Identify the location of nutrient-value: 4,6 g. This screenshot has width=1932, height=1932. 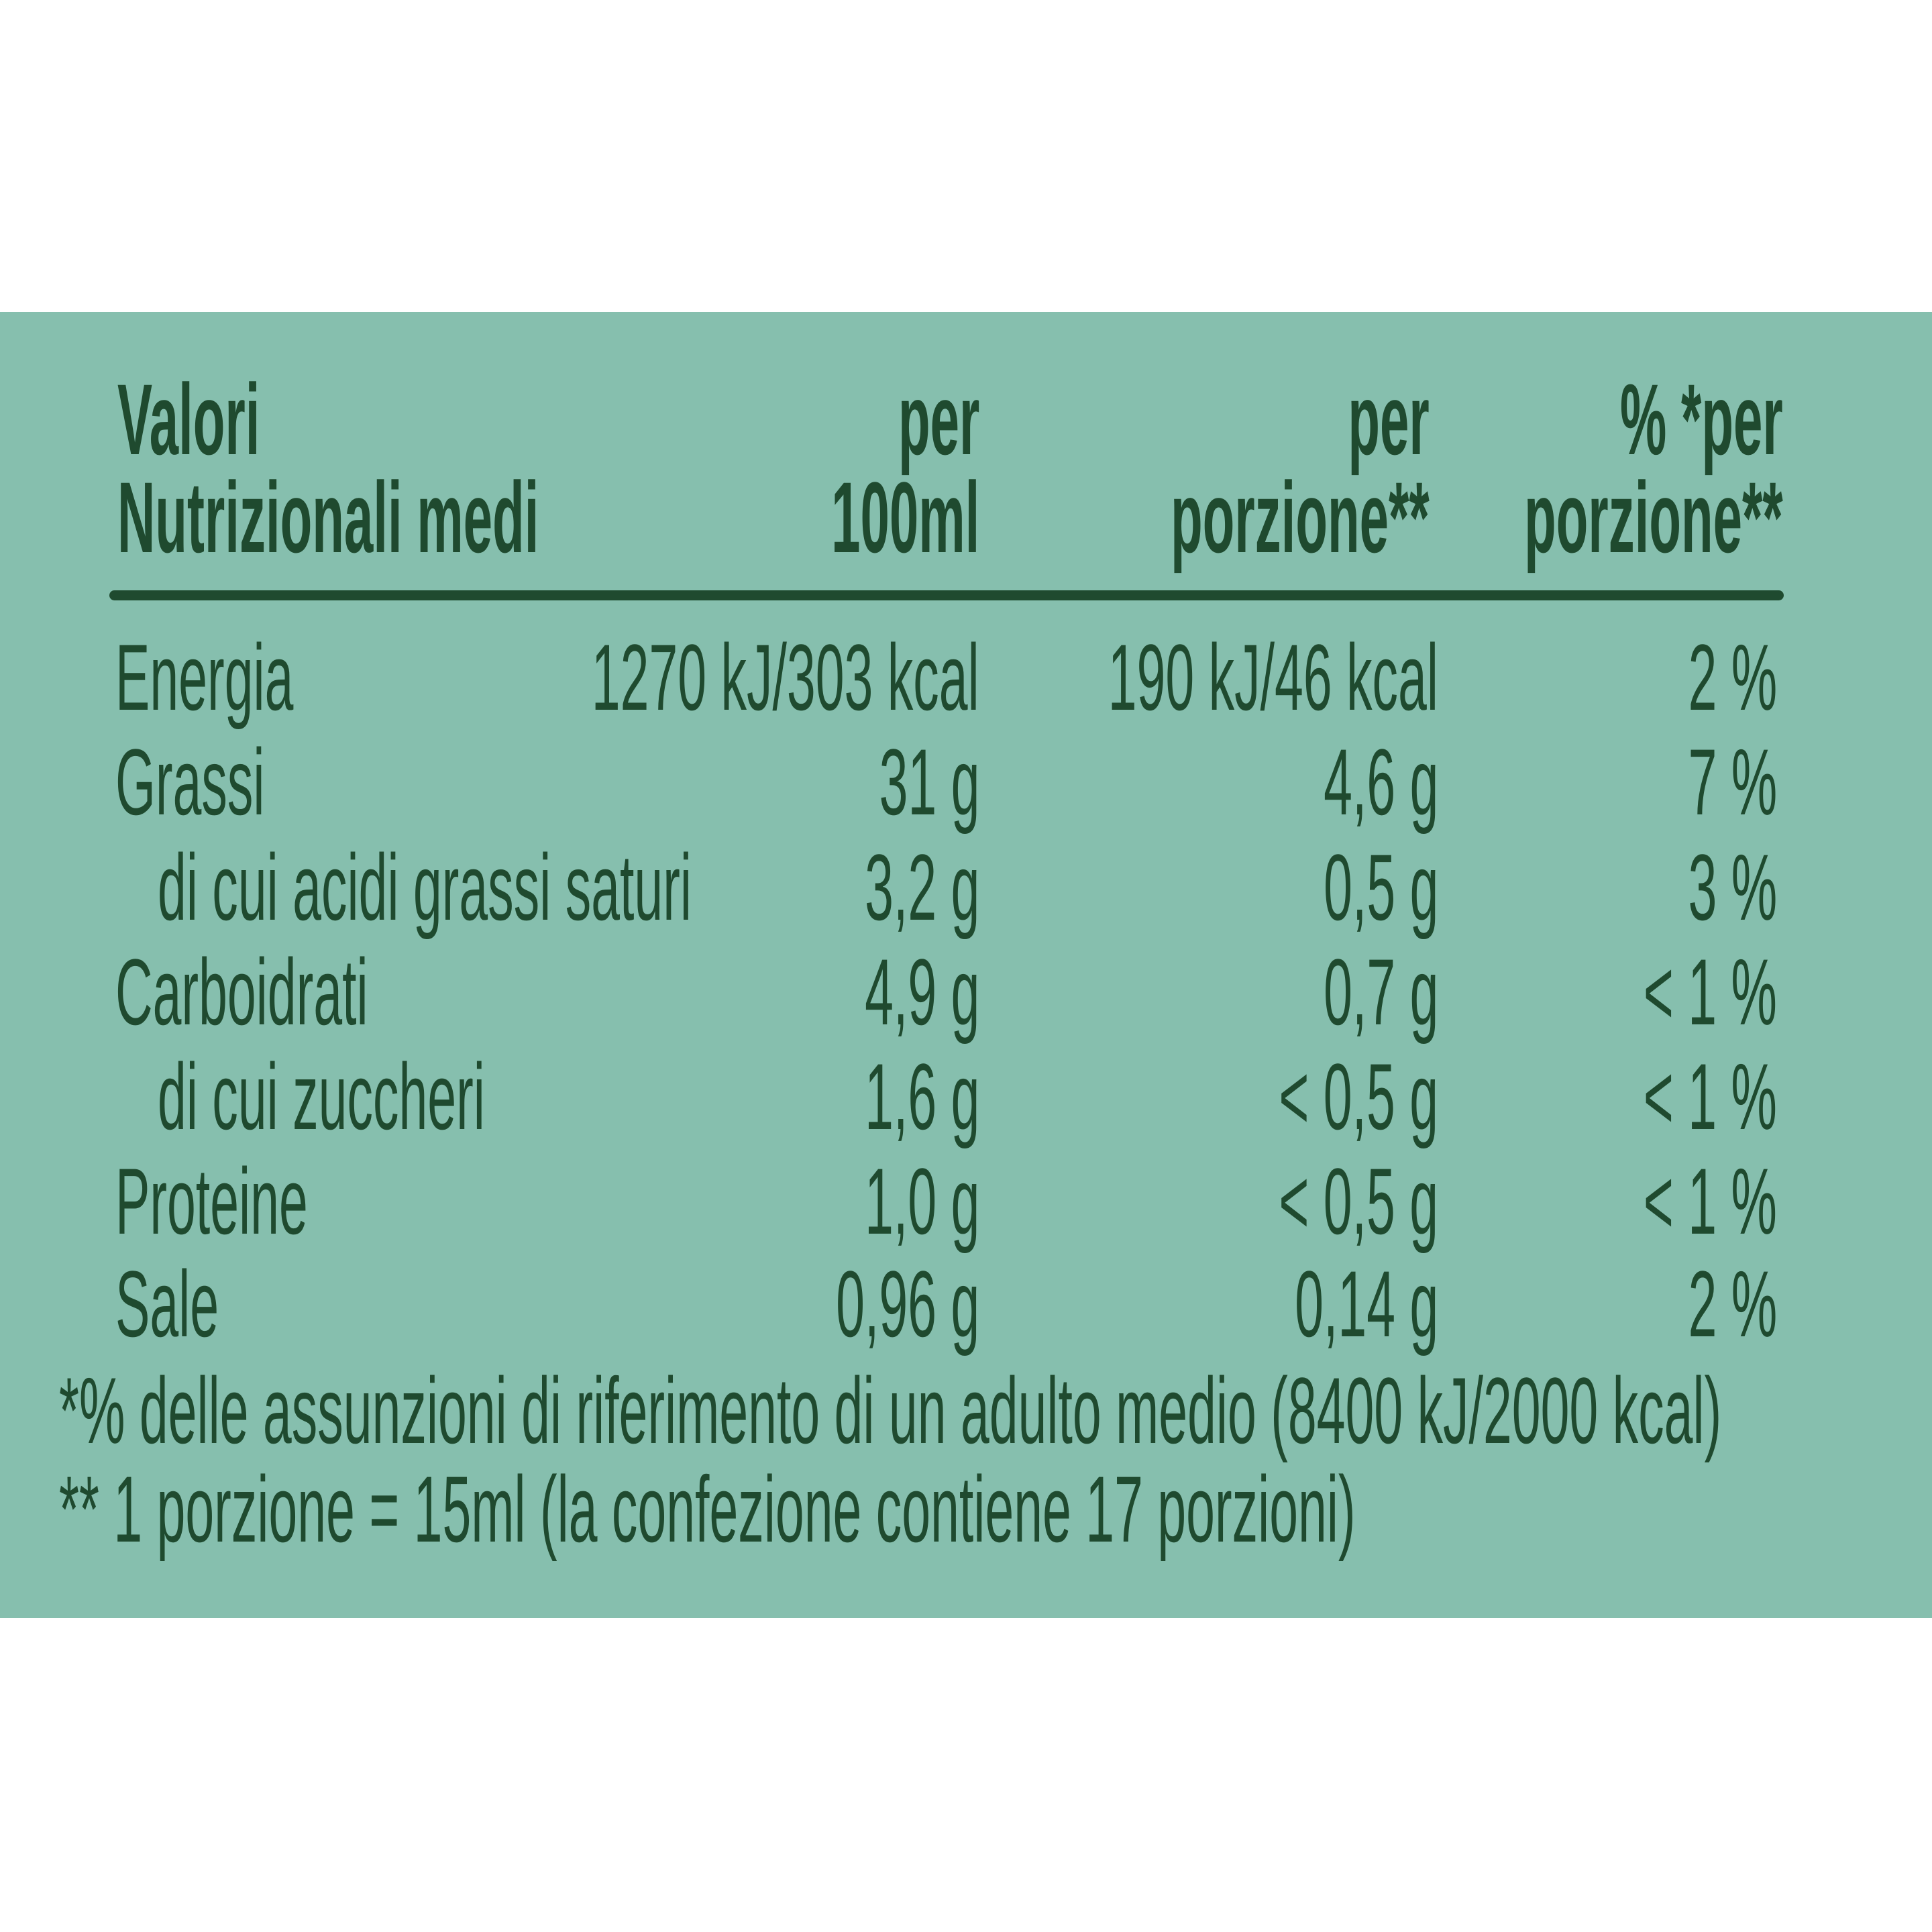
(1380, 782).